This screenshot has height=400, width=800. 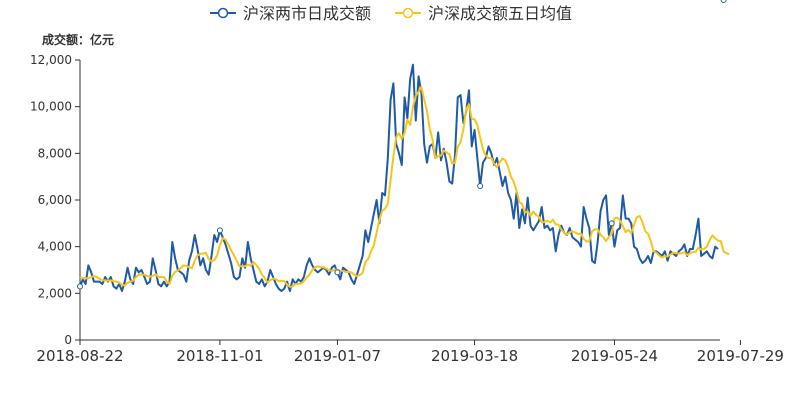 I want to click on legend-marker-daily, so click(x=223, y=13).